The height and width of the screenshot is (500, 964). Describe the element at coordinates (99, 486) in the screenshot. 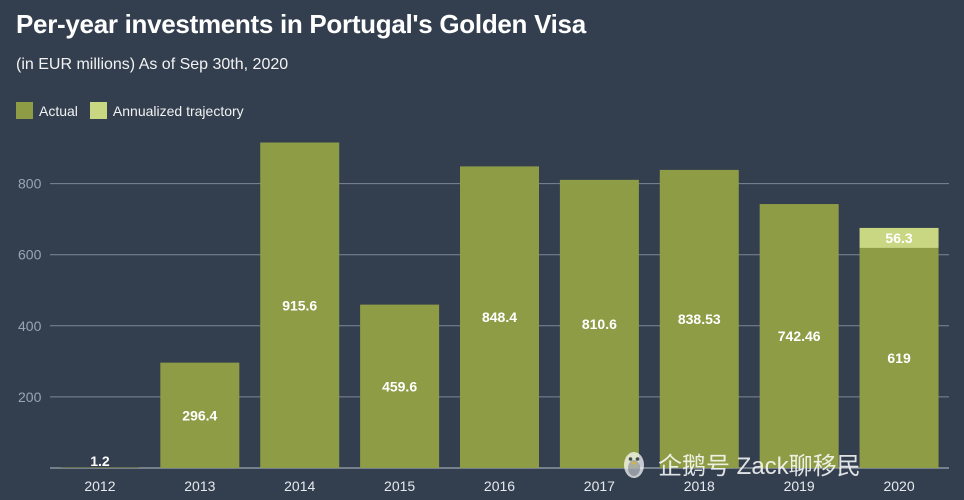

I see `x-tick-label-2012: 2012` at that location.